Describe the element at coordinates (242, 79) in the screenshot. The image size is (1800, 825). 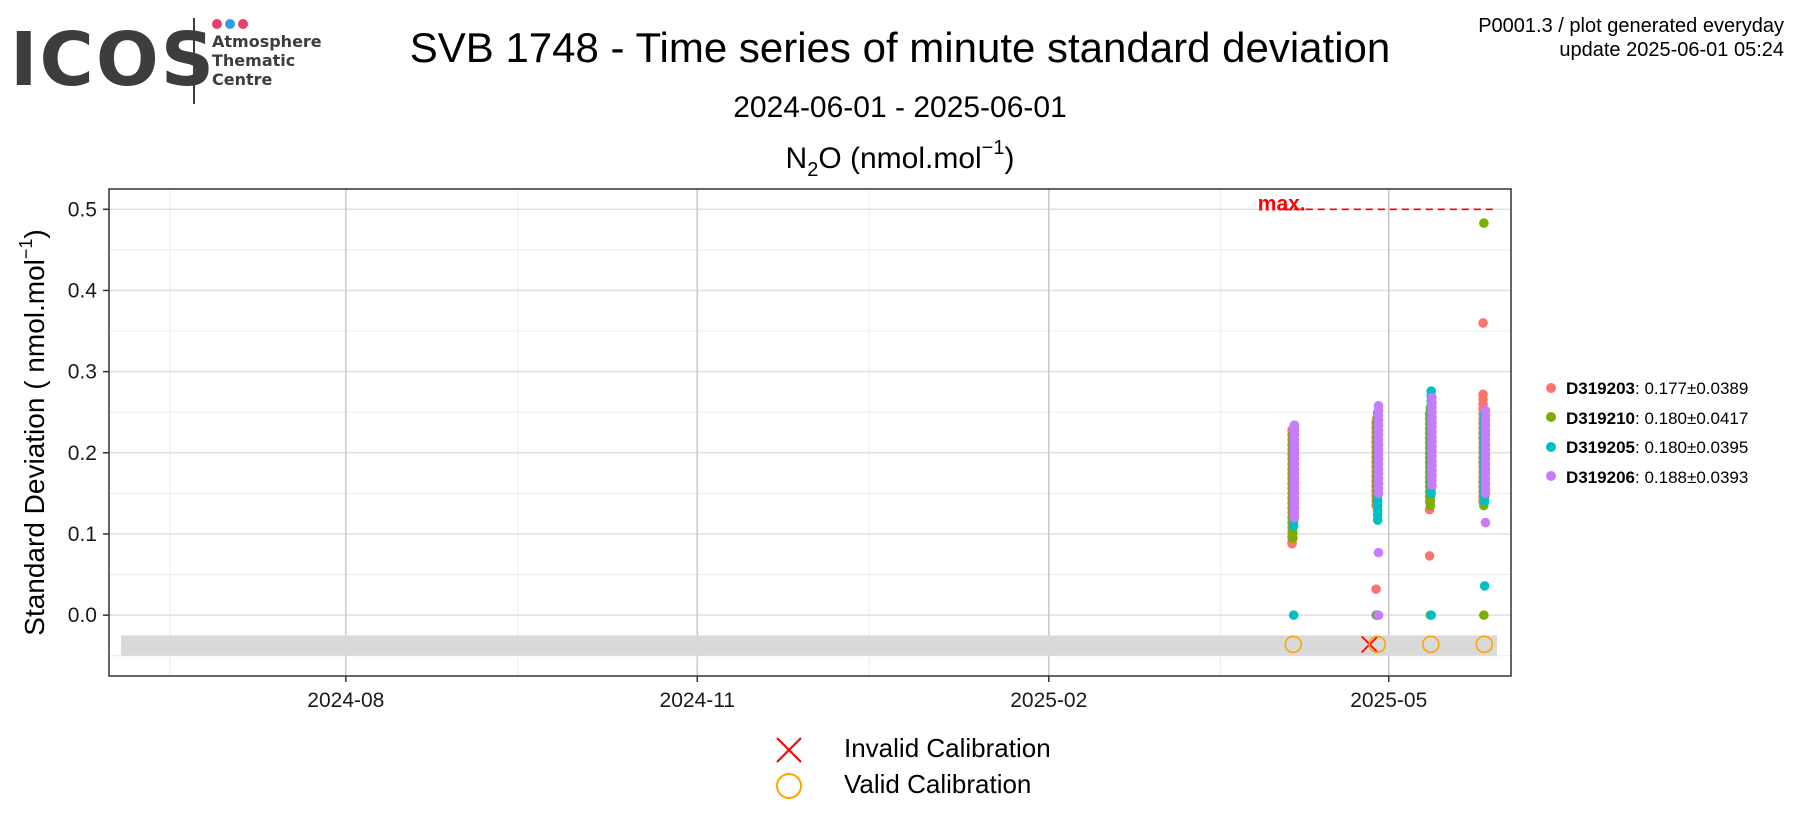
I see `logo-subtitle-line: Centre` at that location.